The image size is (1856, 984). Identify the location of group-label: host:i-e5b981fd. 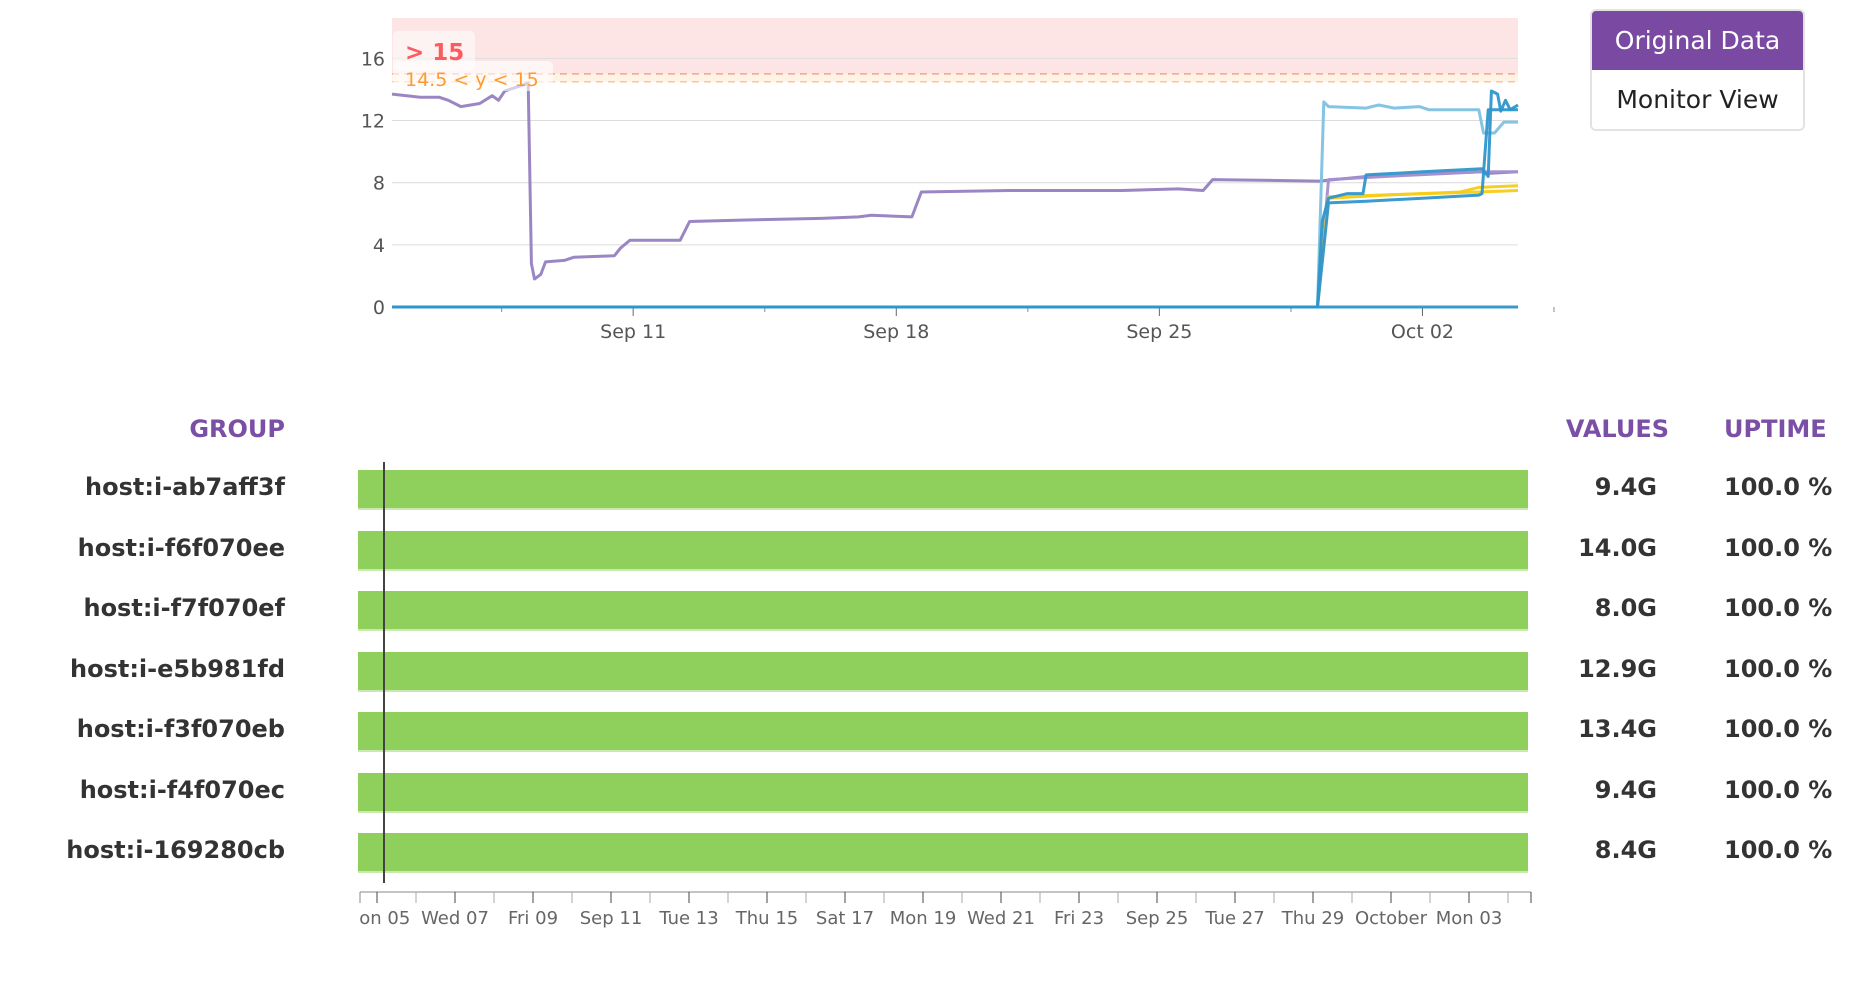
(177, 668).